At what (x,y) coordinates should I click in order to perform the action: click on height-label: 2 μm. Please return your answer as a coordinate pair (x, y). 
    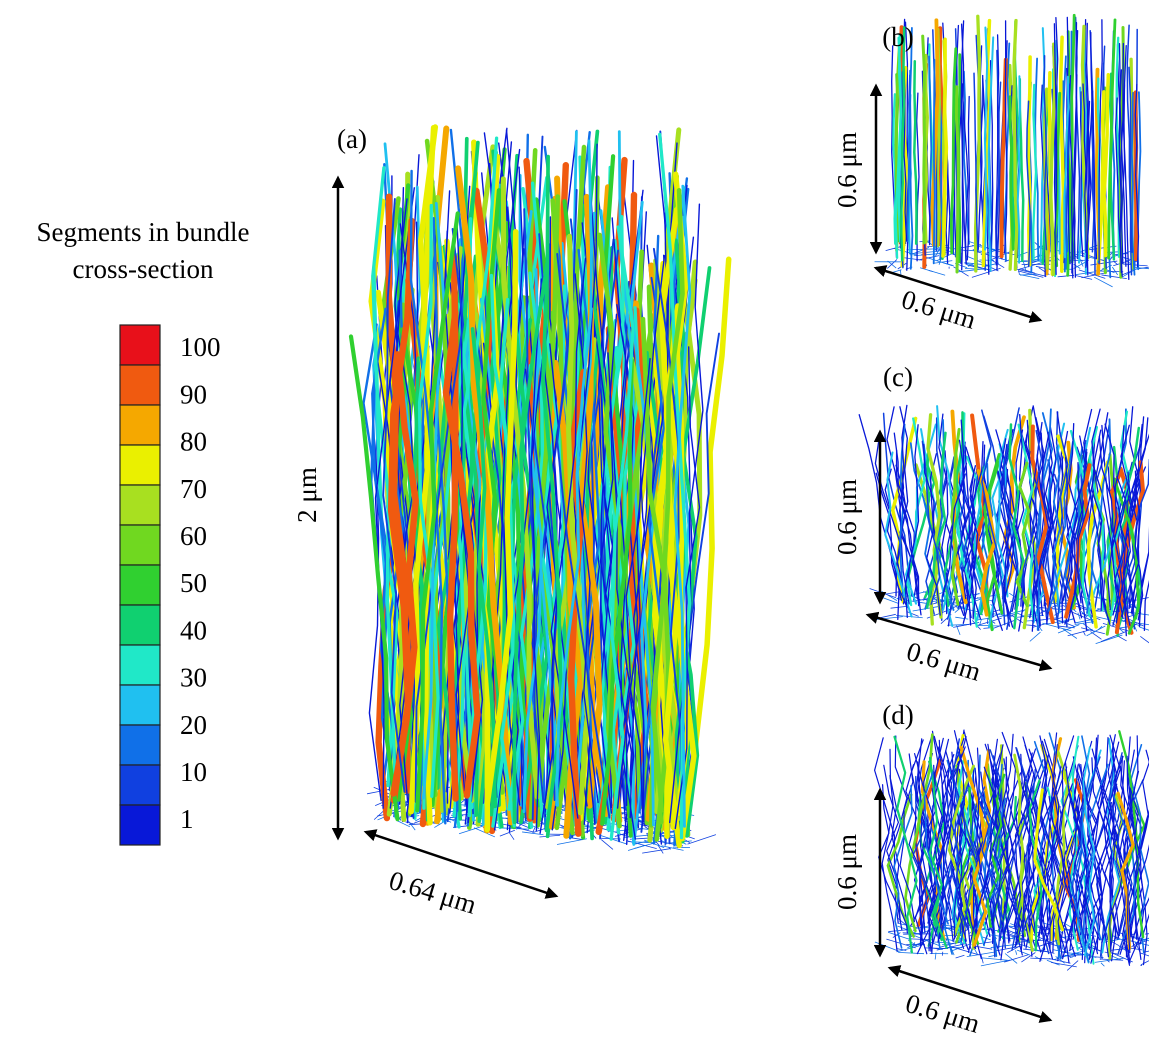
    Looking at the image, I should click on (307, 495).